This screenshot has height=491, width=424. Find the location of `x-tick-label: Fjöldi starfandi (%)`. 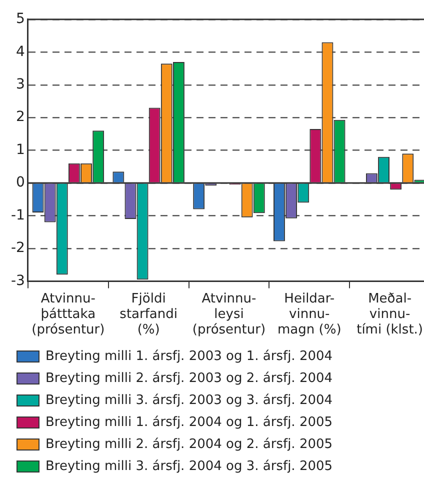

x-tick-label: Fjöldi starfandi (%) is located at coordinates (149, 314).